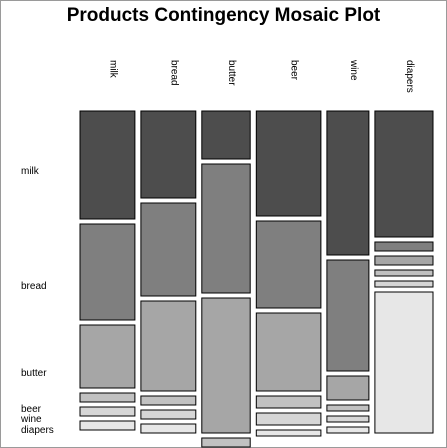 This screenshot has height=448, width=447. What do you see at coordinates (288, 264) in the screenshot?
I see `mosaic-cell-beer-bread` at bounding box center [288, 264].